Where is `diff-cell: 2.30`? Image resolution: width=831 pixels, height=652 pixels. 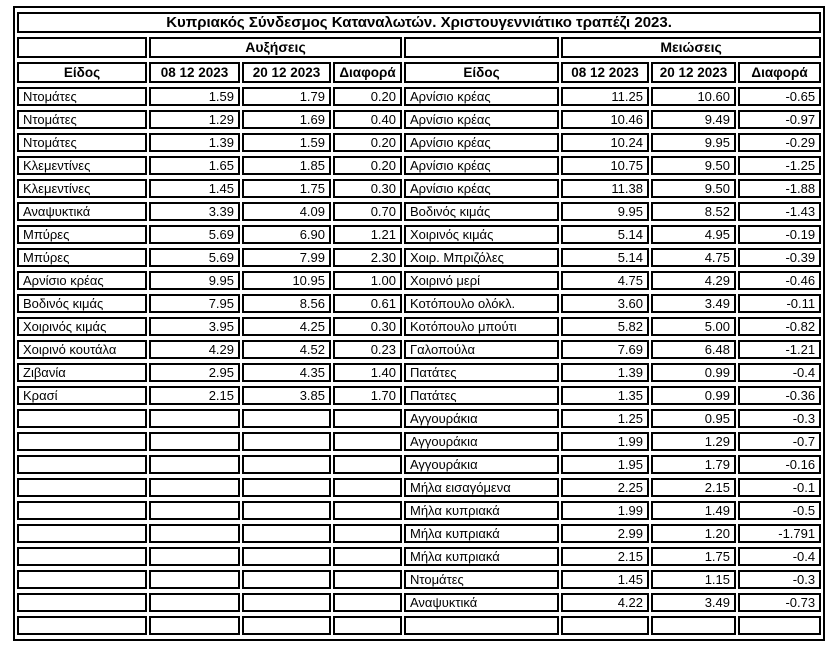
diff-cell: 2.30 is located at coordinates (367, 257).